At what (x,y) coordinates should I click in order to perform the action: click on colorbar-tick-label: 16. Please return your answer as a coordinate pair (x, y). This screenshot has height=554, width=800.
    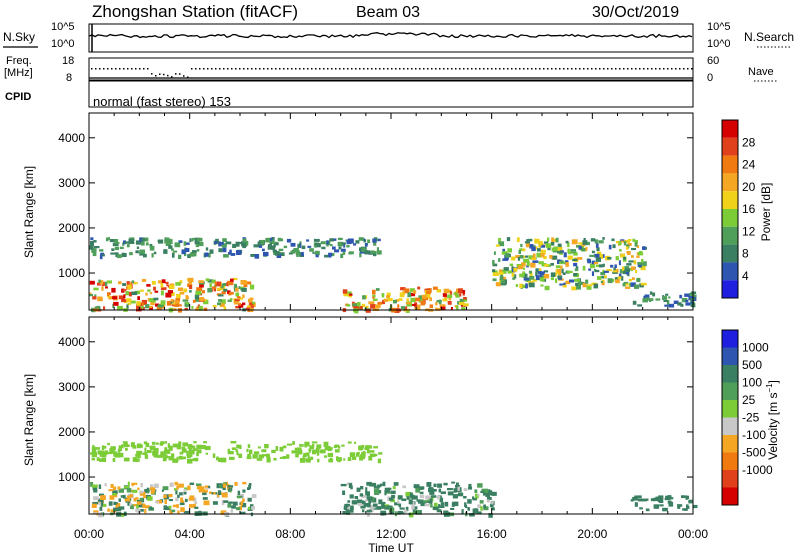
    Looking at the image, I should click on (749, 209).